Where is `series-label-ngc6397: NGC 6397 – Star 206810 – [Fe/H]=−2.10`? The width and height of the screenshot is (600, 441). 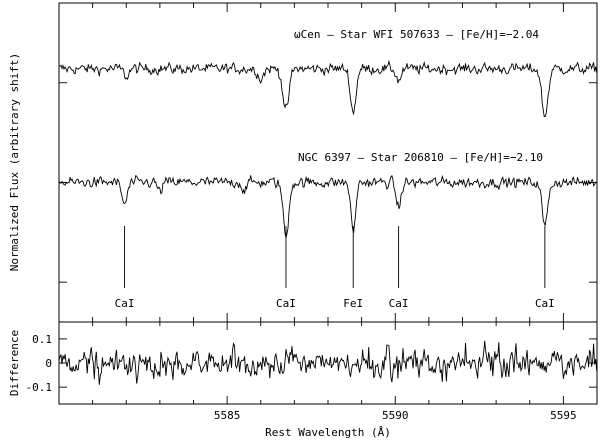 series-label-ngc6397: NGC 6397 – Star 206810 – [Fe/H]=−2.10 is located at coordinates (420, 157).